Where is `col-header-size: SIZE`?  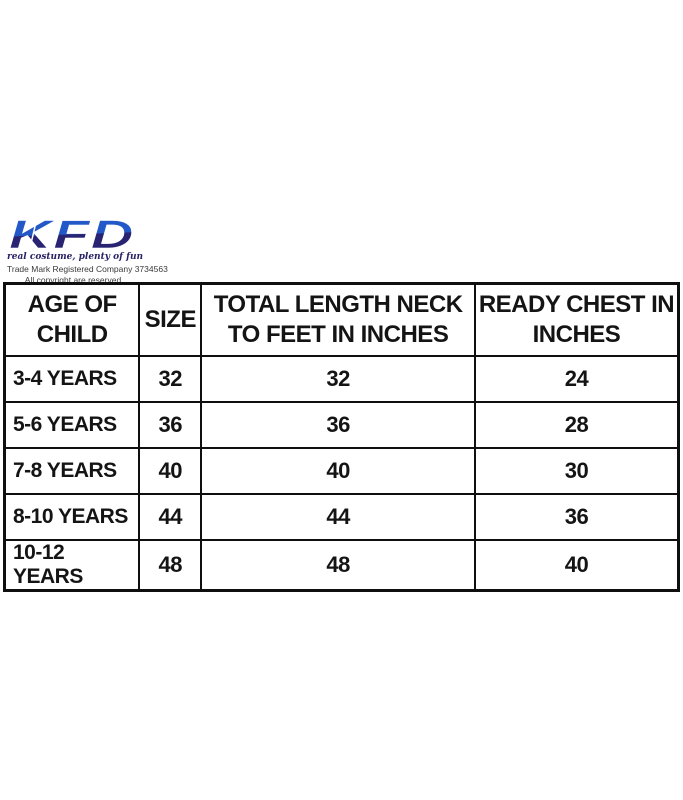
col-header-size: SIZE is located at coordinates (170, 319).